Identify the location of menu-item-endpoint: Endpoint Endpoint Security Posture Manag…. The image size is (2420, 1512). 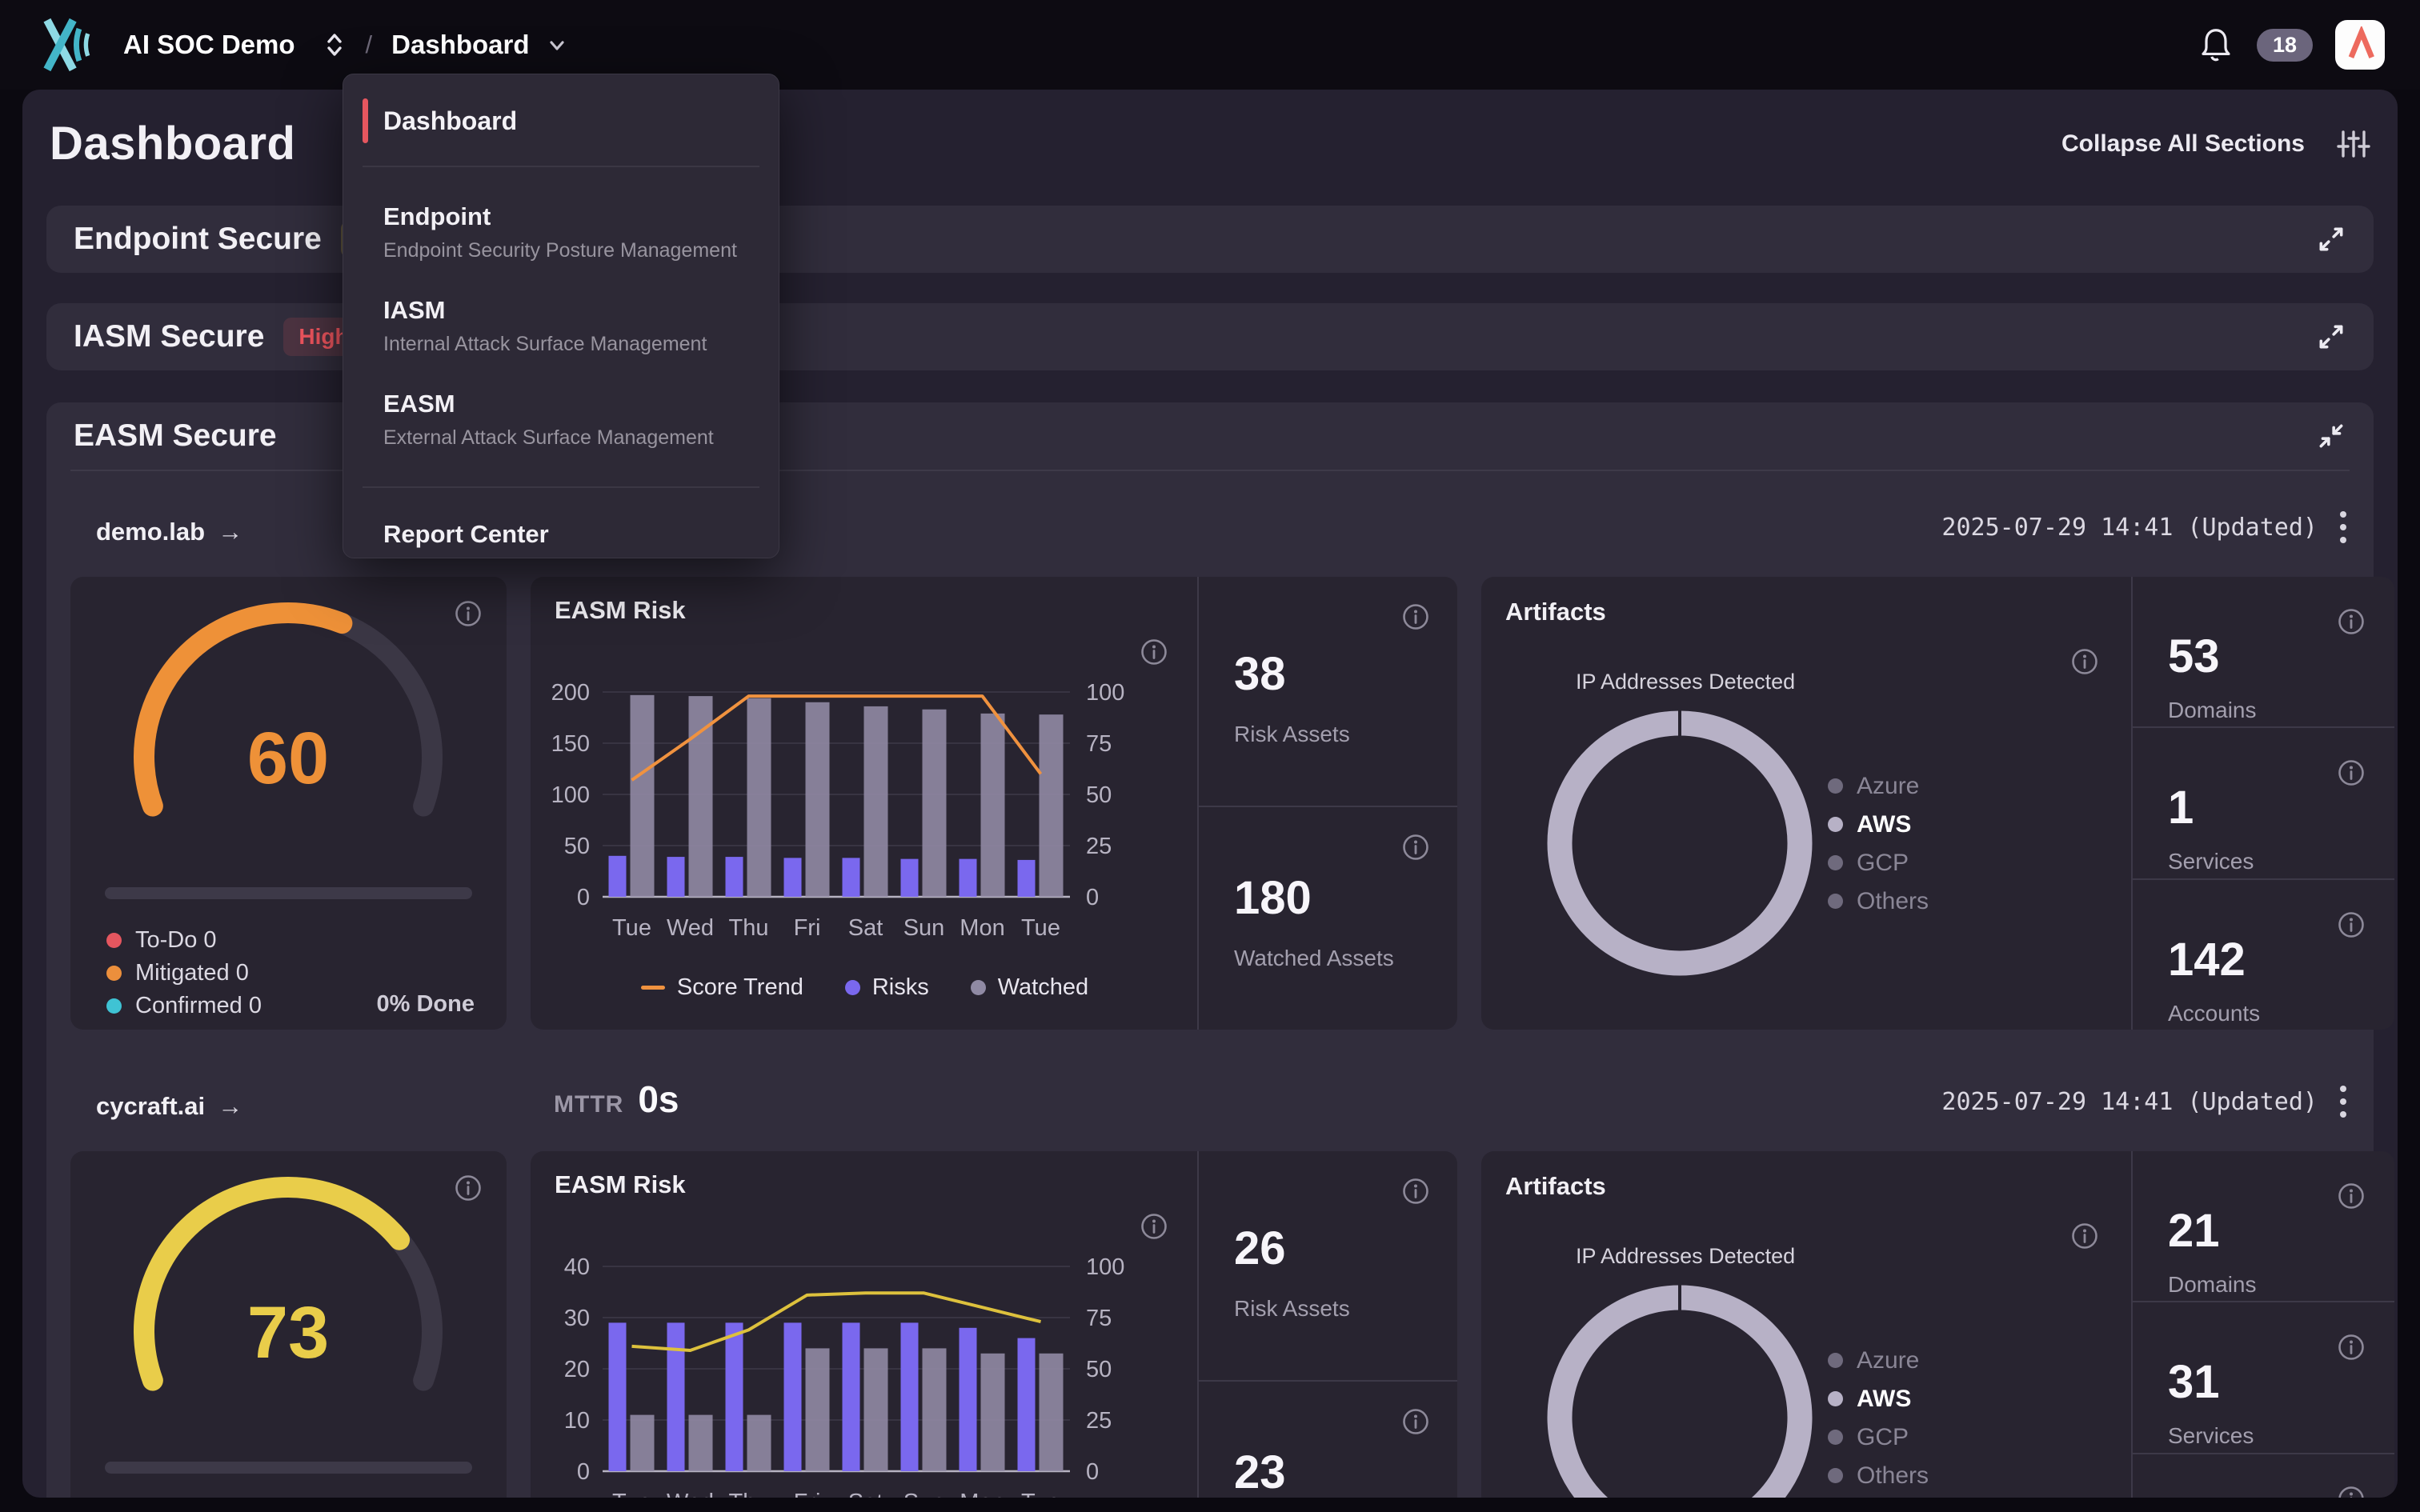
(560, 232).